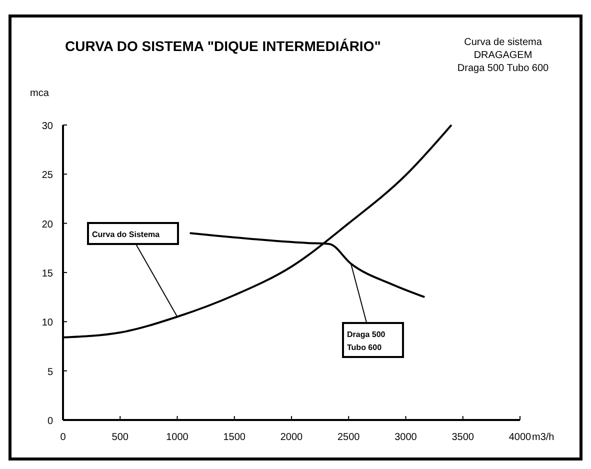 The height and width of the screenshot is (469, 591). What do you see at coordinates (48, 126) in the screenshot?
I see `y-tick-label: 30` at bounding box center [48, 126].